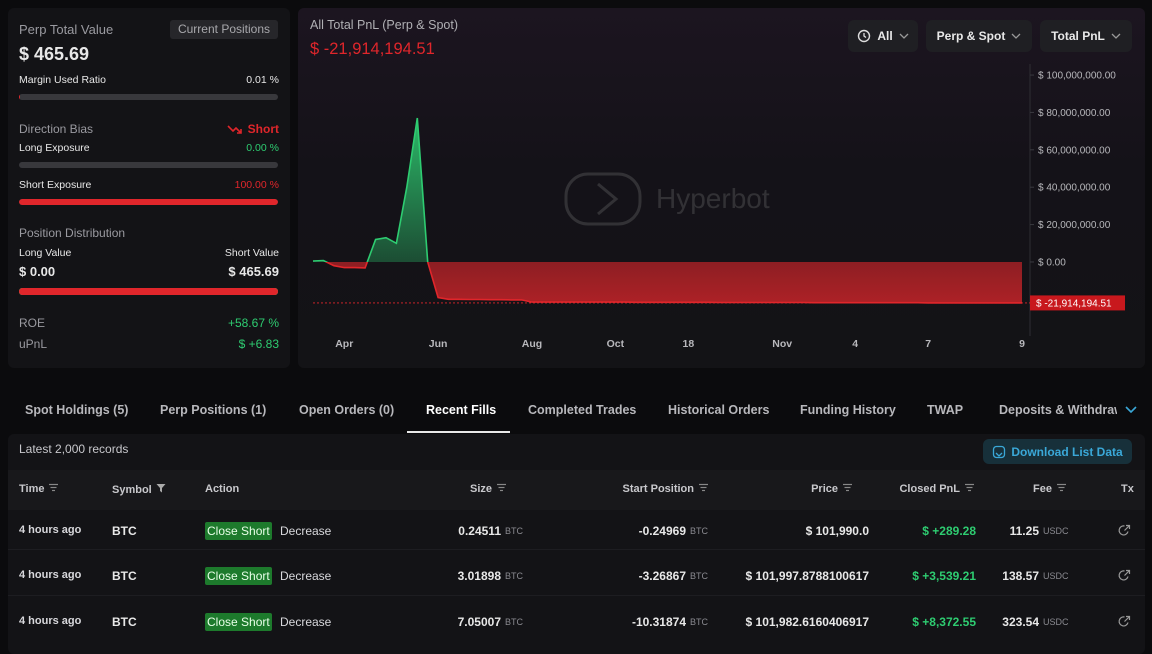  Describe the element at coordinates (883, 36) in the screenshot. I see `filter-dropdown: All` at that location.